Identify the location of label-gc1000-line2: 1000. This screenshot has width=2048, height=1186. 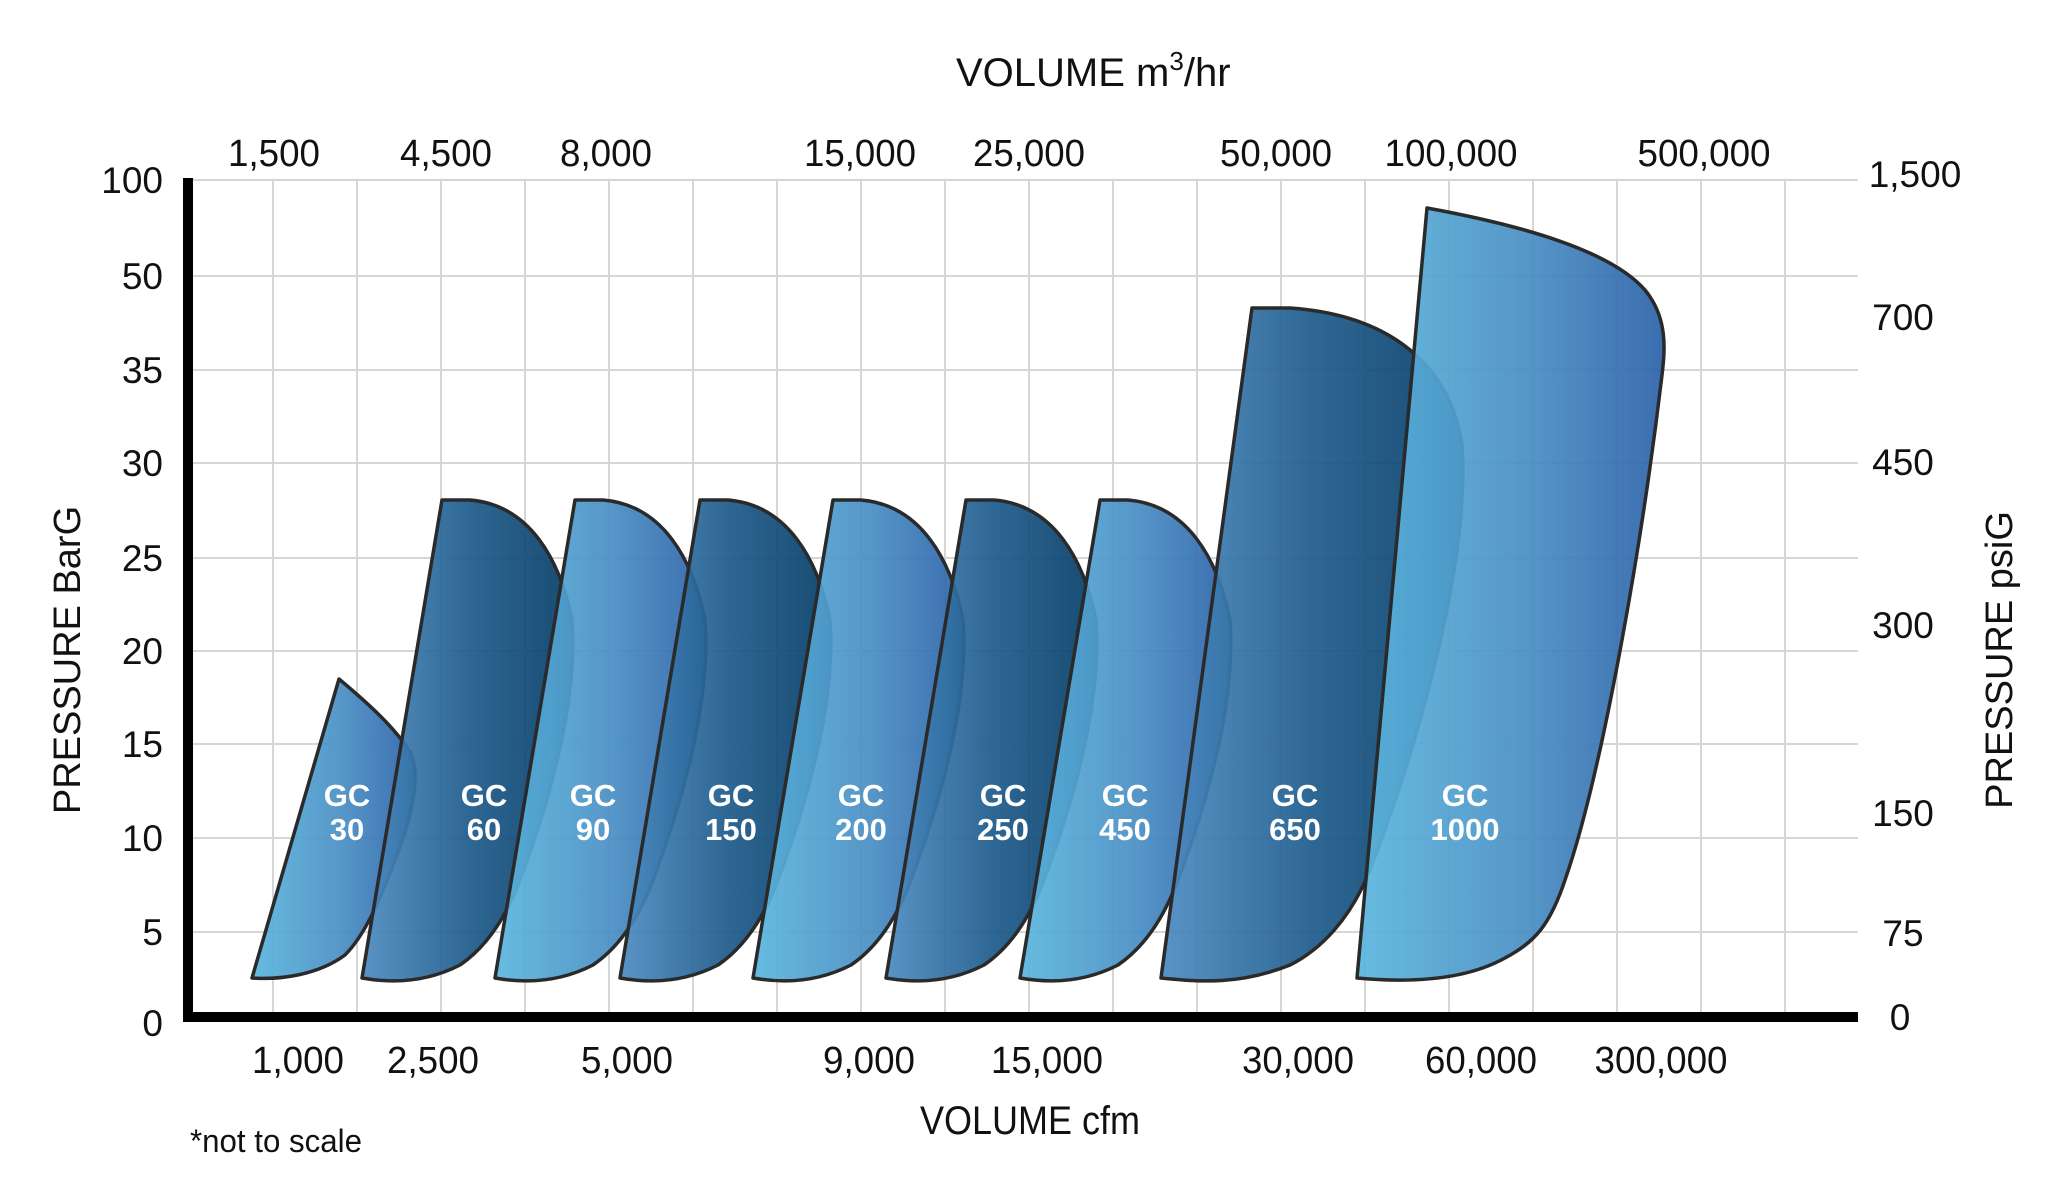
(1465, 829).